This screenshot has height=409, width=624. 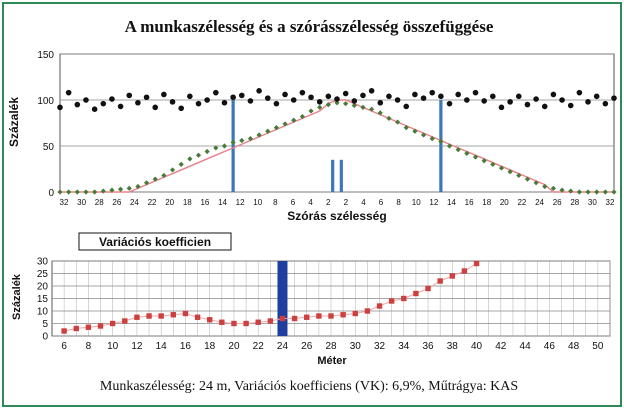 What do you see at coordinates (282, 298) in the screenshot?
I see `bottom-highlight-bar` at bounding box center [282, 298].